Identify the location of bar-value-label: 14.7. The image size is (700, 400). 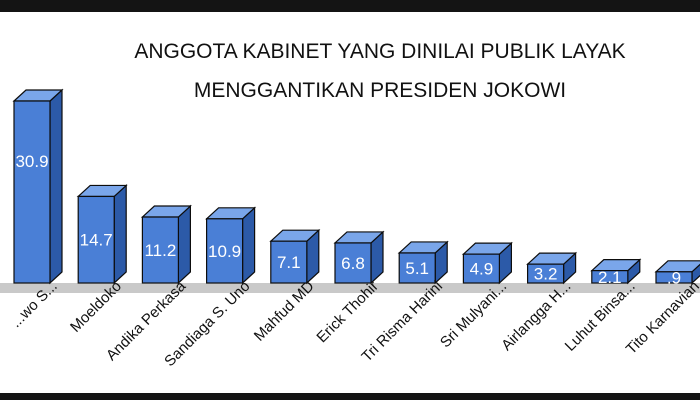
(96, 240).